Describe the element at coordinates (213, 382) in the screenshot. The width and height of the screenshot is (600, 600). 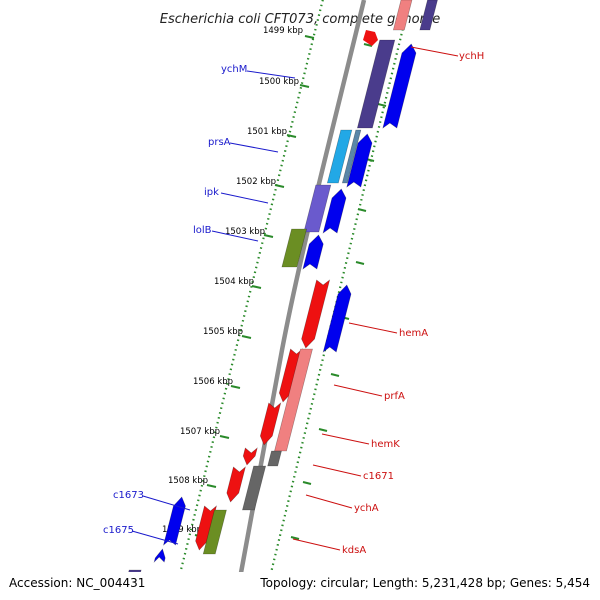
I see `scale-tick-label: 1506 kbp` at that location.